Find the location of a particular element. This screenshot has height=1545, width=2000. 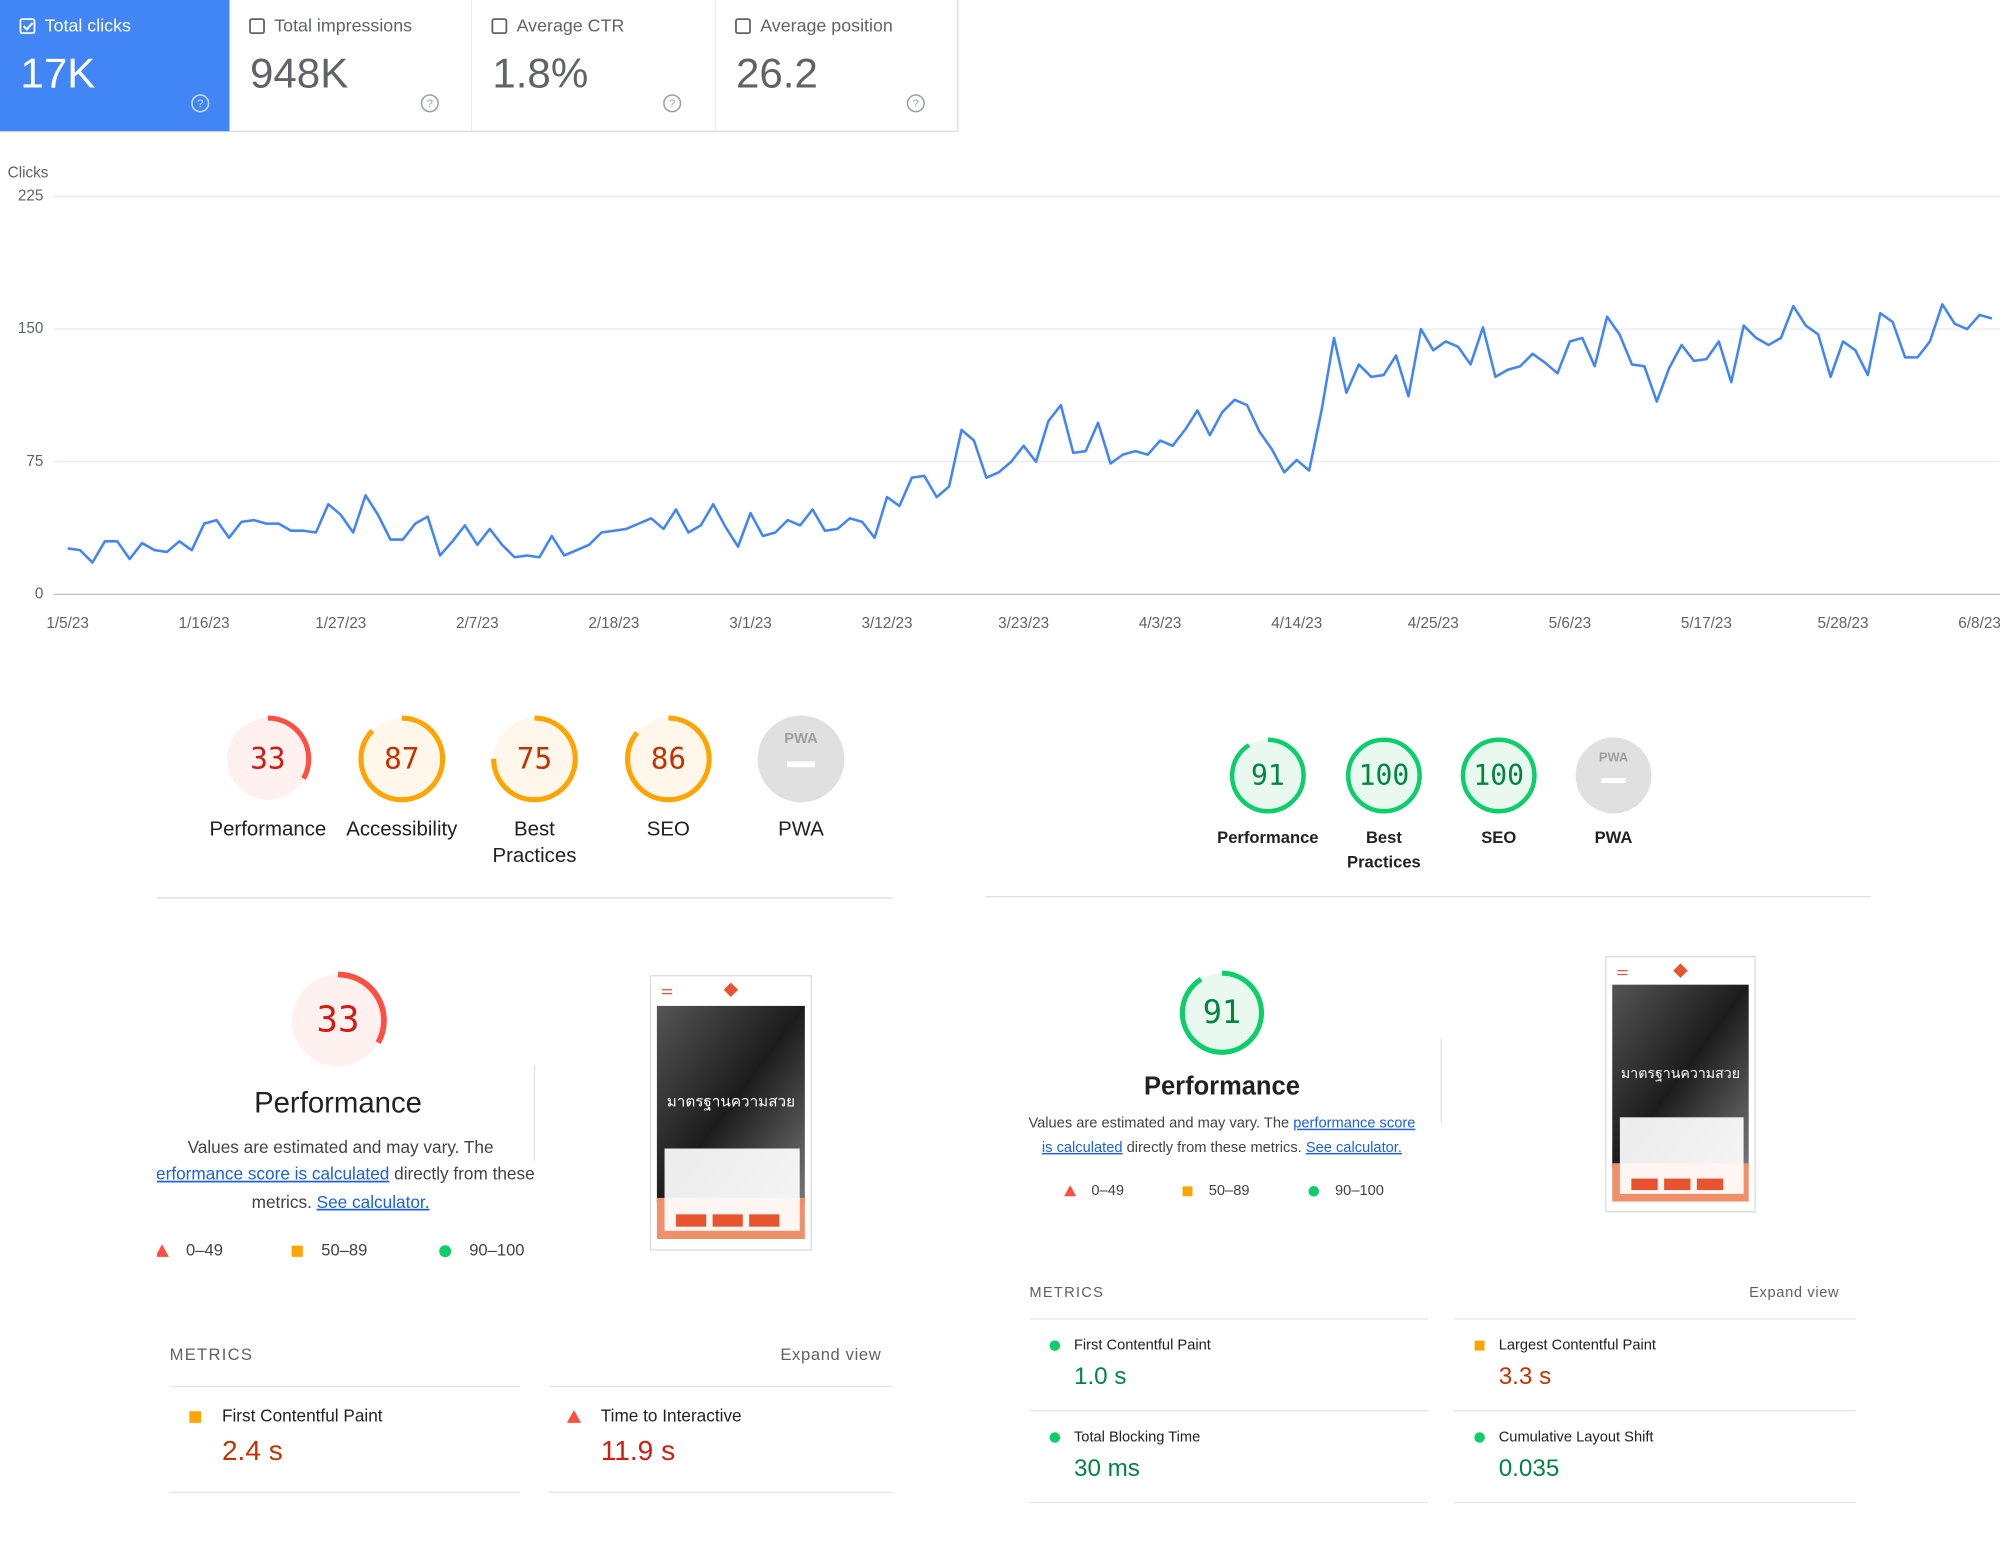

description-line: metrics. See calculator. is located at coordinates (341, 1201).